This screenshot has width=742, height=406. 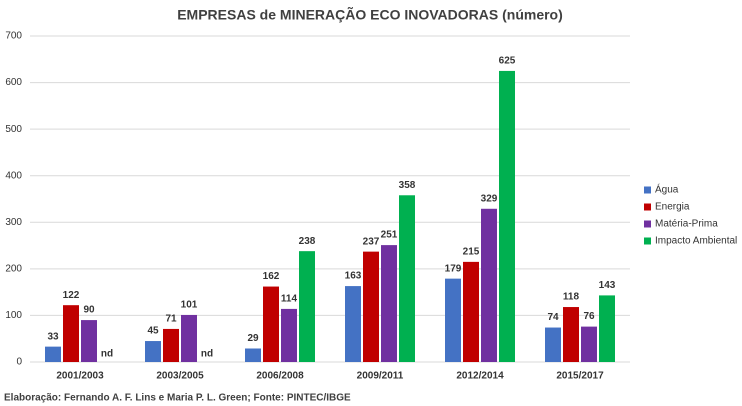 What do you see at coordinates (271, 276) in the screenshot?
I see `data-label: 162` at bounding box center [271, 276].